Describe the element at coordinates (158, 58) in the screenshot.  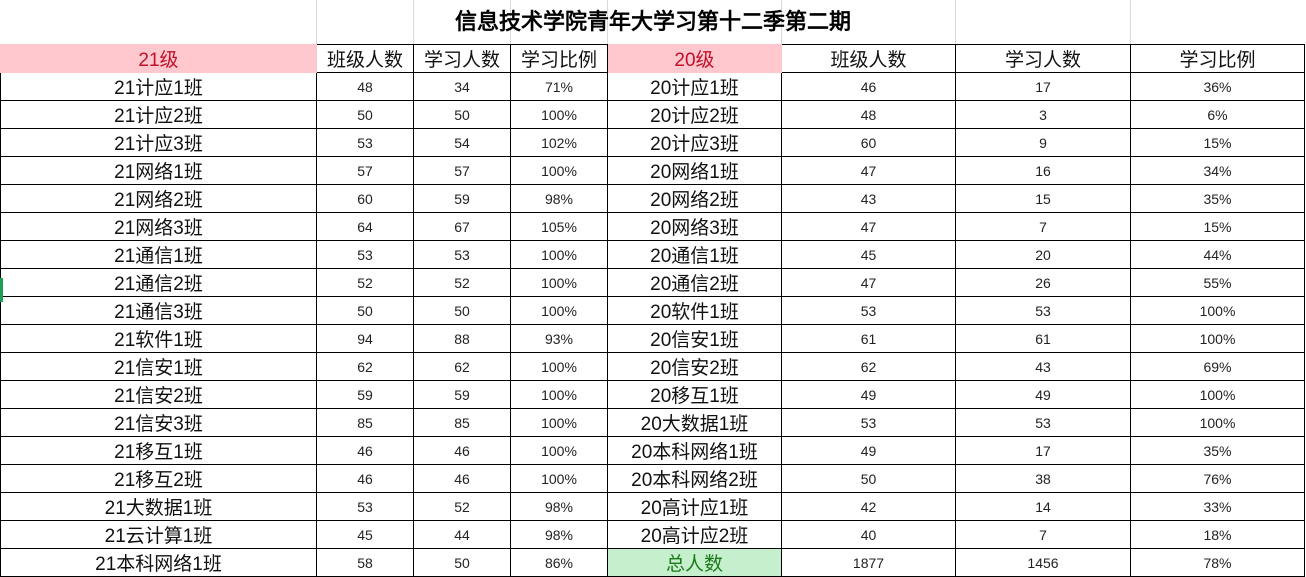
I see `header-grade-21: 21级` at that location.